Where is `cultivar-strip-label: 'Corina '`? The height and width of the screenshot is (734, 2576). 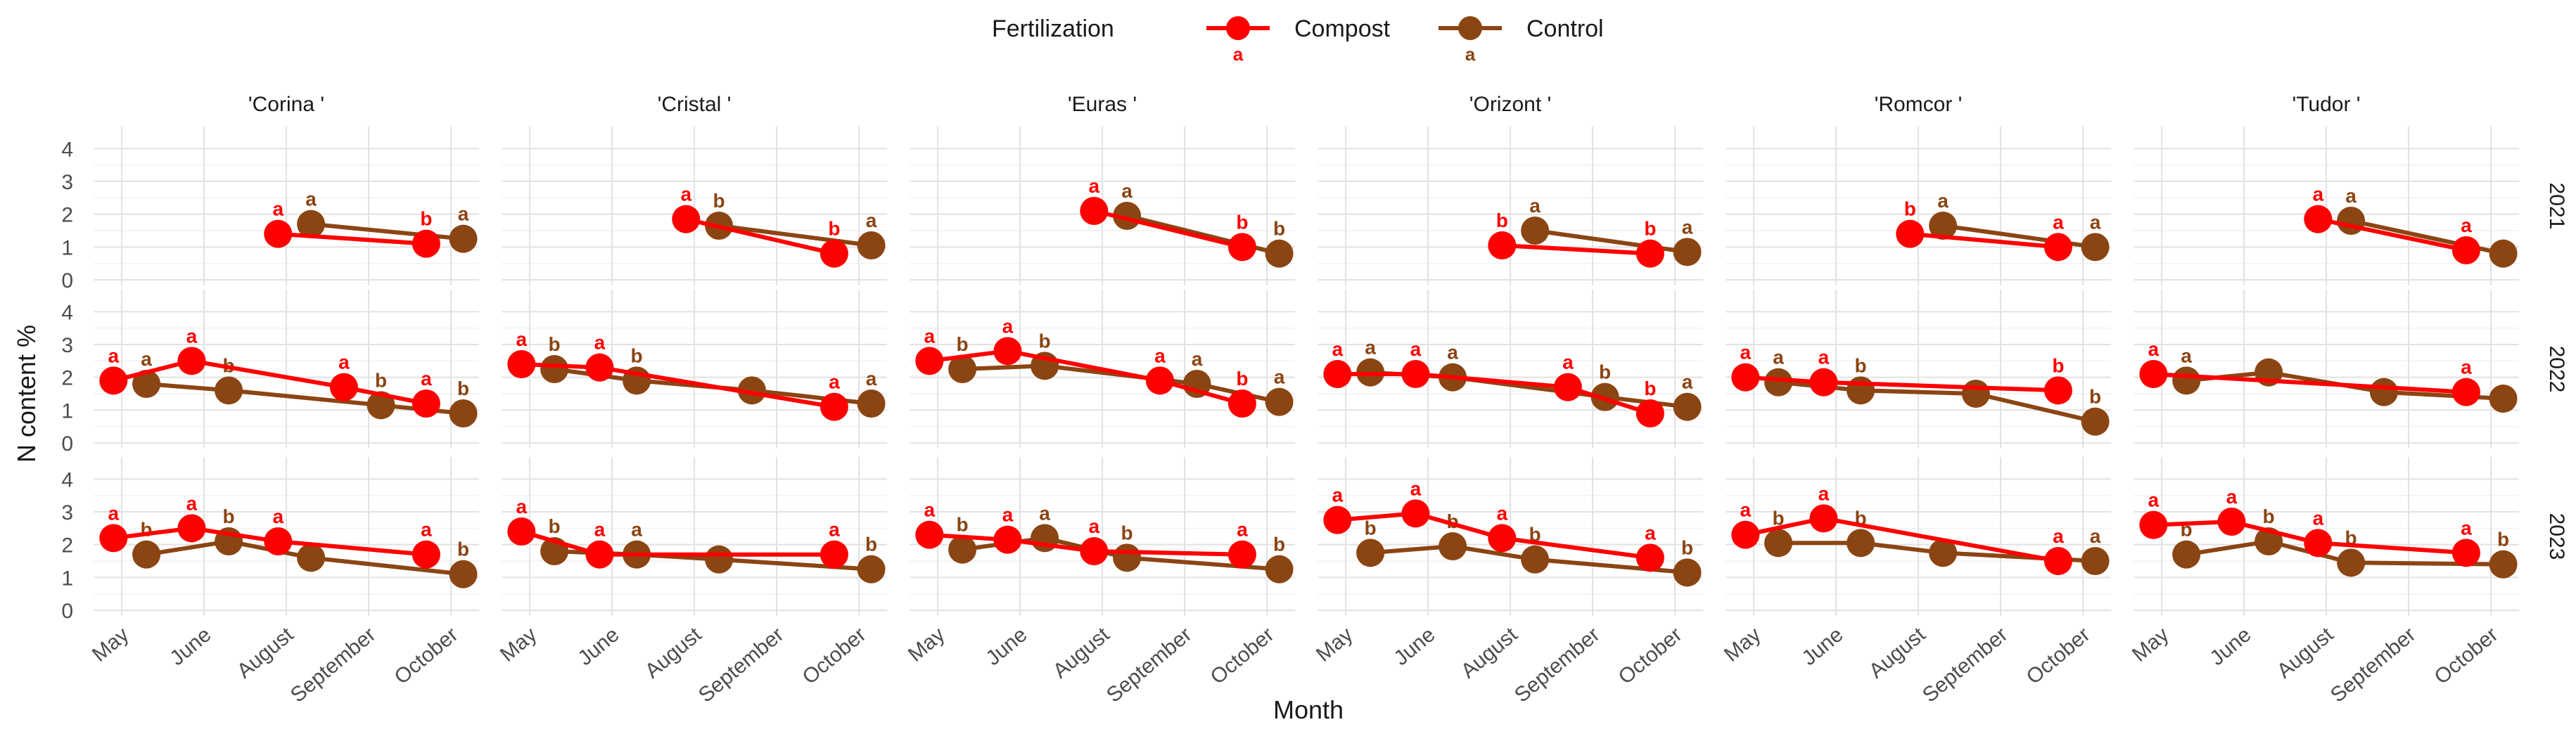
cultivar-strip-label: 'Corina ' is located at coordinates (286, 105).